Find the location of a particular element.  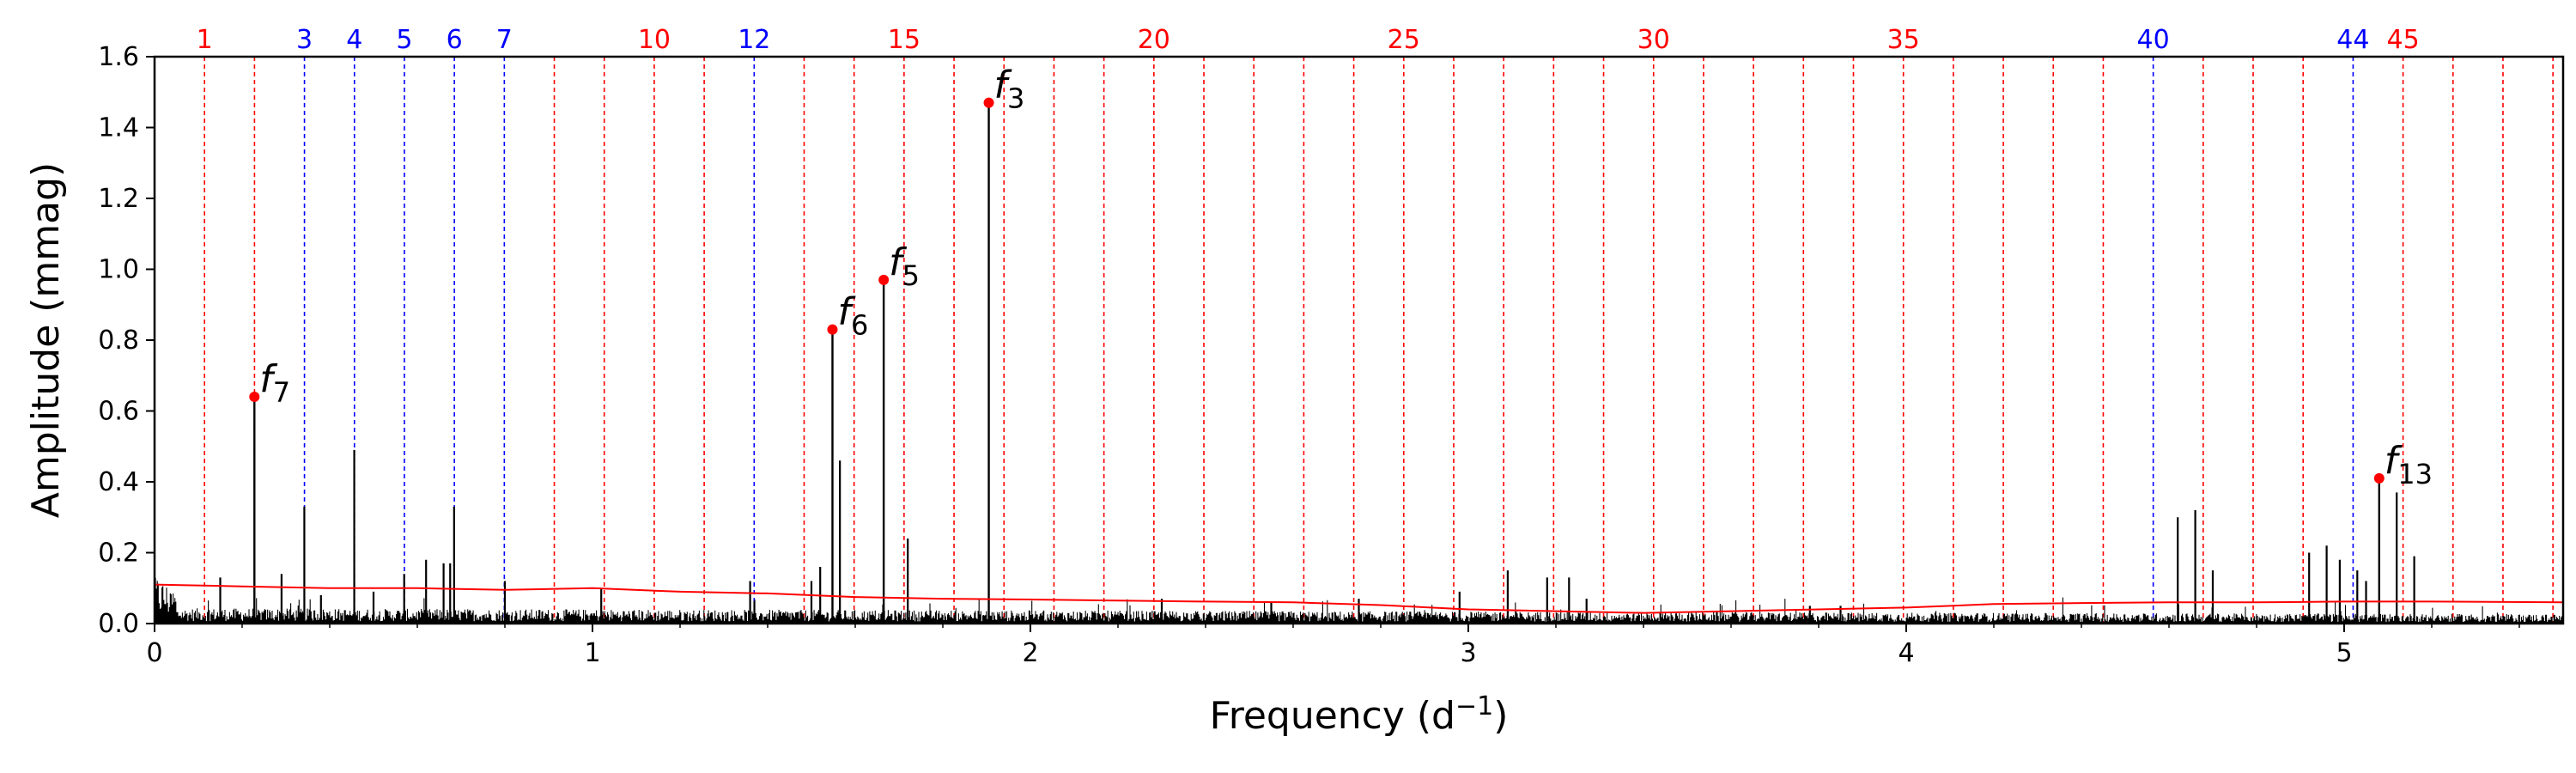

x-axis-label: Frequency (d−1) is located at coordinates (1360, 714).